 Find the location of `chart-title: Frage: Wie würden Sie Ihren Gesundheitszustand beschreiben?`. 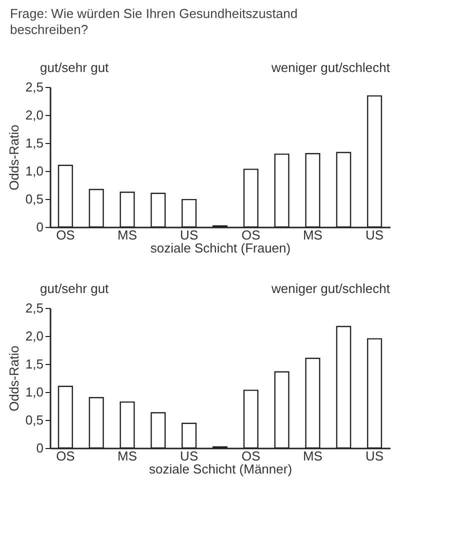

chart-title: Frage: Wie würden Sie Ihren Gesundheitszustand beschreiben? is located at coordinates (154, 22).